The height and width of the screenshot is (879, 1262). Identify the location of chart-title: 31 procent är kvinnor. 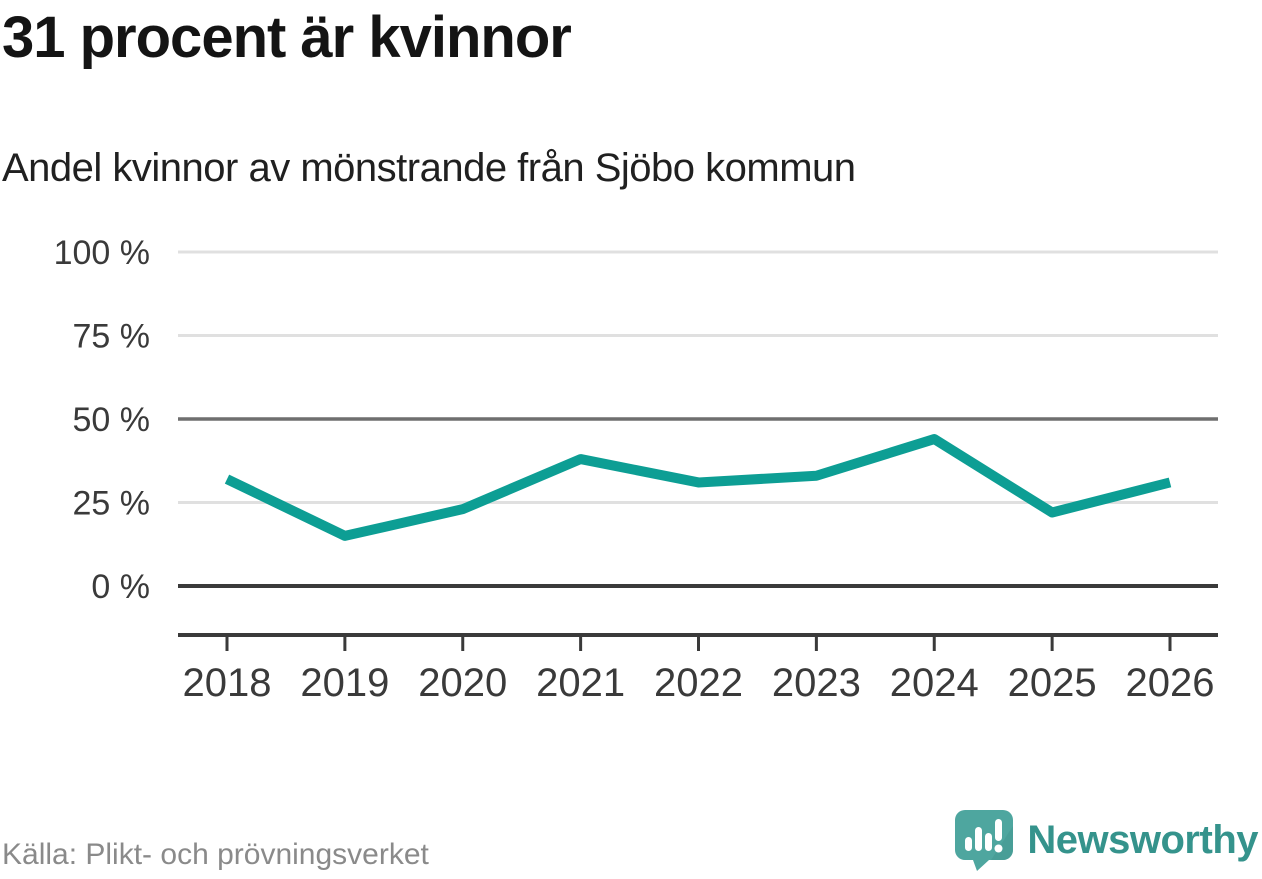
(287, 37).